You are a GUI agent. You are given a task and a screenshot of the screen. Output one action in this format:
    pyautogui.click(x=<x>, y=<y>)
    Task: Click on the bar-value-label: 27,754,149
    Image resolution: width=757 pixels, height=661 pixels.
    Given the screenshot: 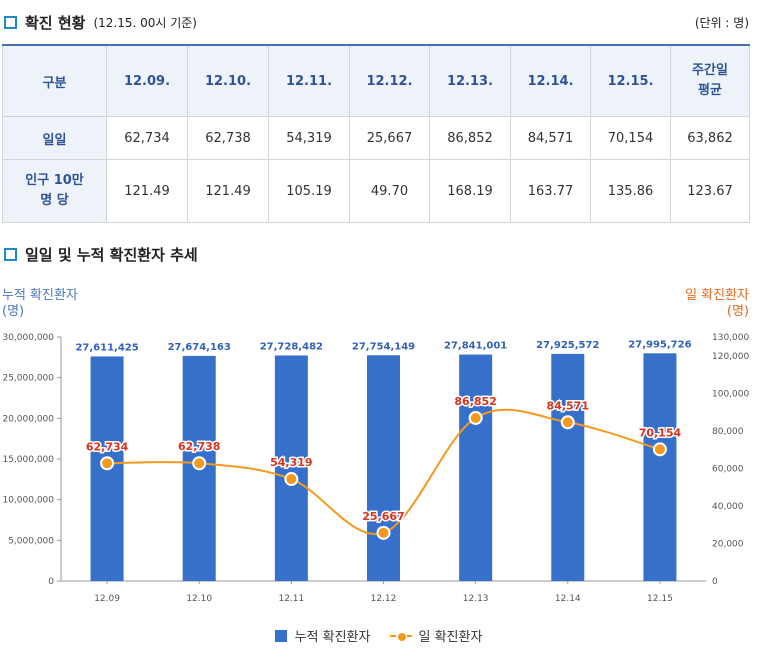 What is the action you would take?
    pyautogui.click(x=383, y=346)
    